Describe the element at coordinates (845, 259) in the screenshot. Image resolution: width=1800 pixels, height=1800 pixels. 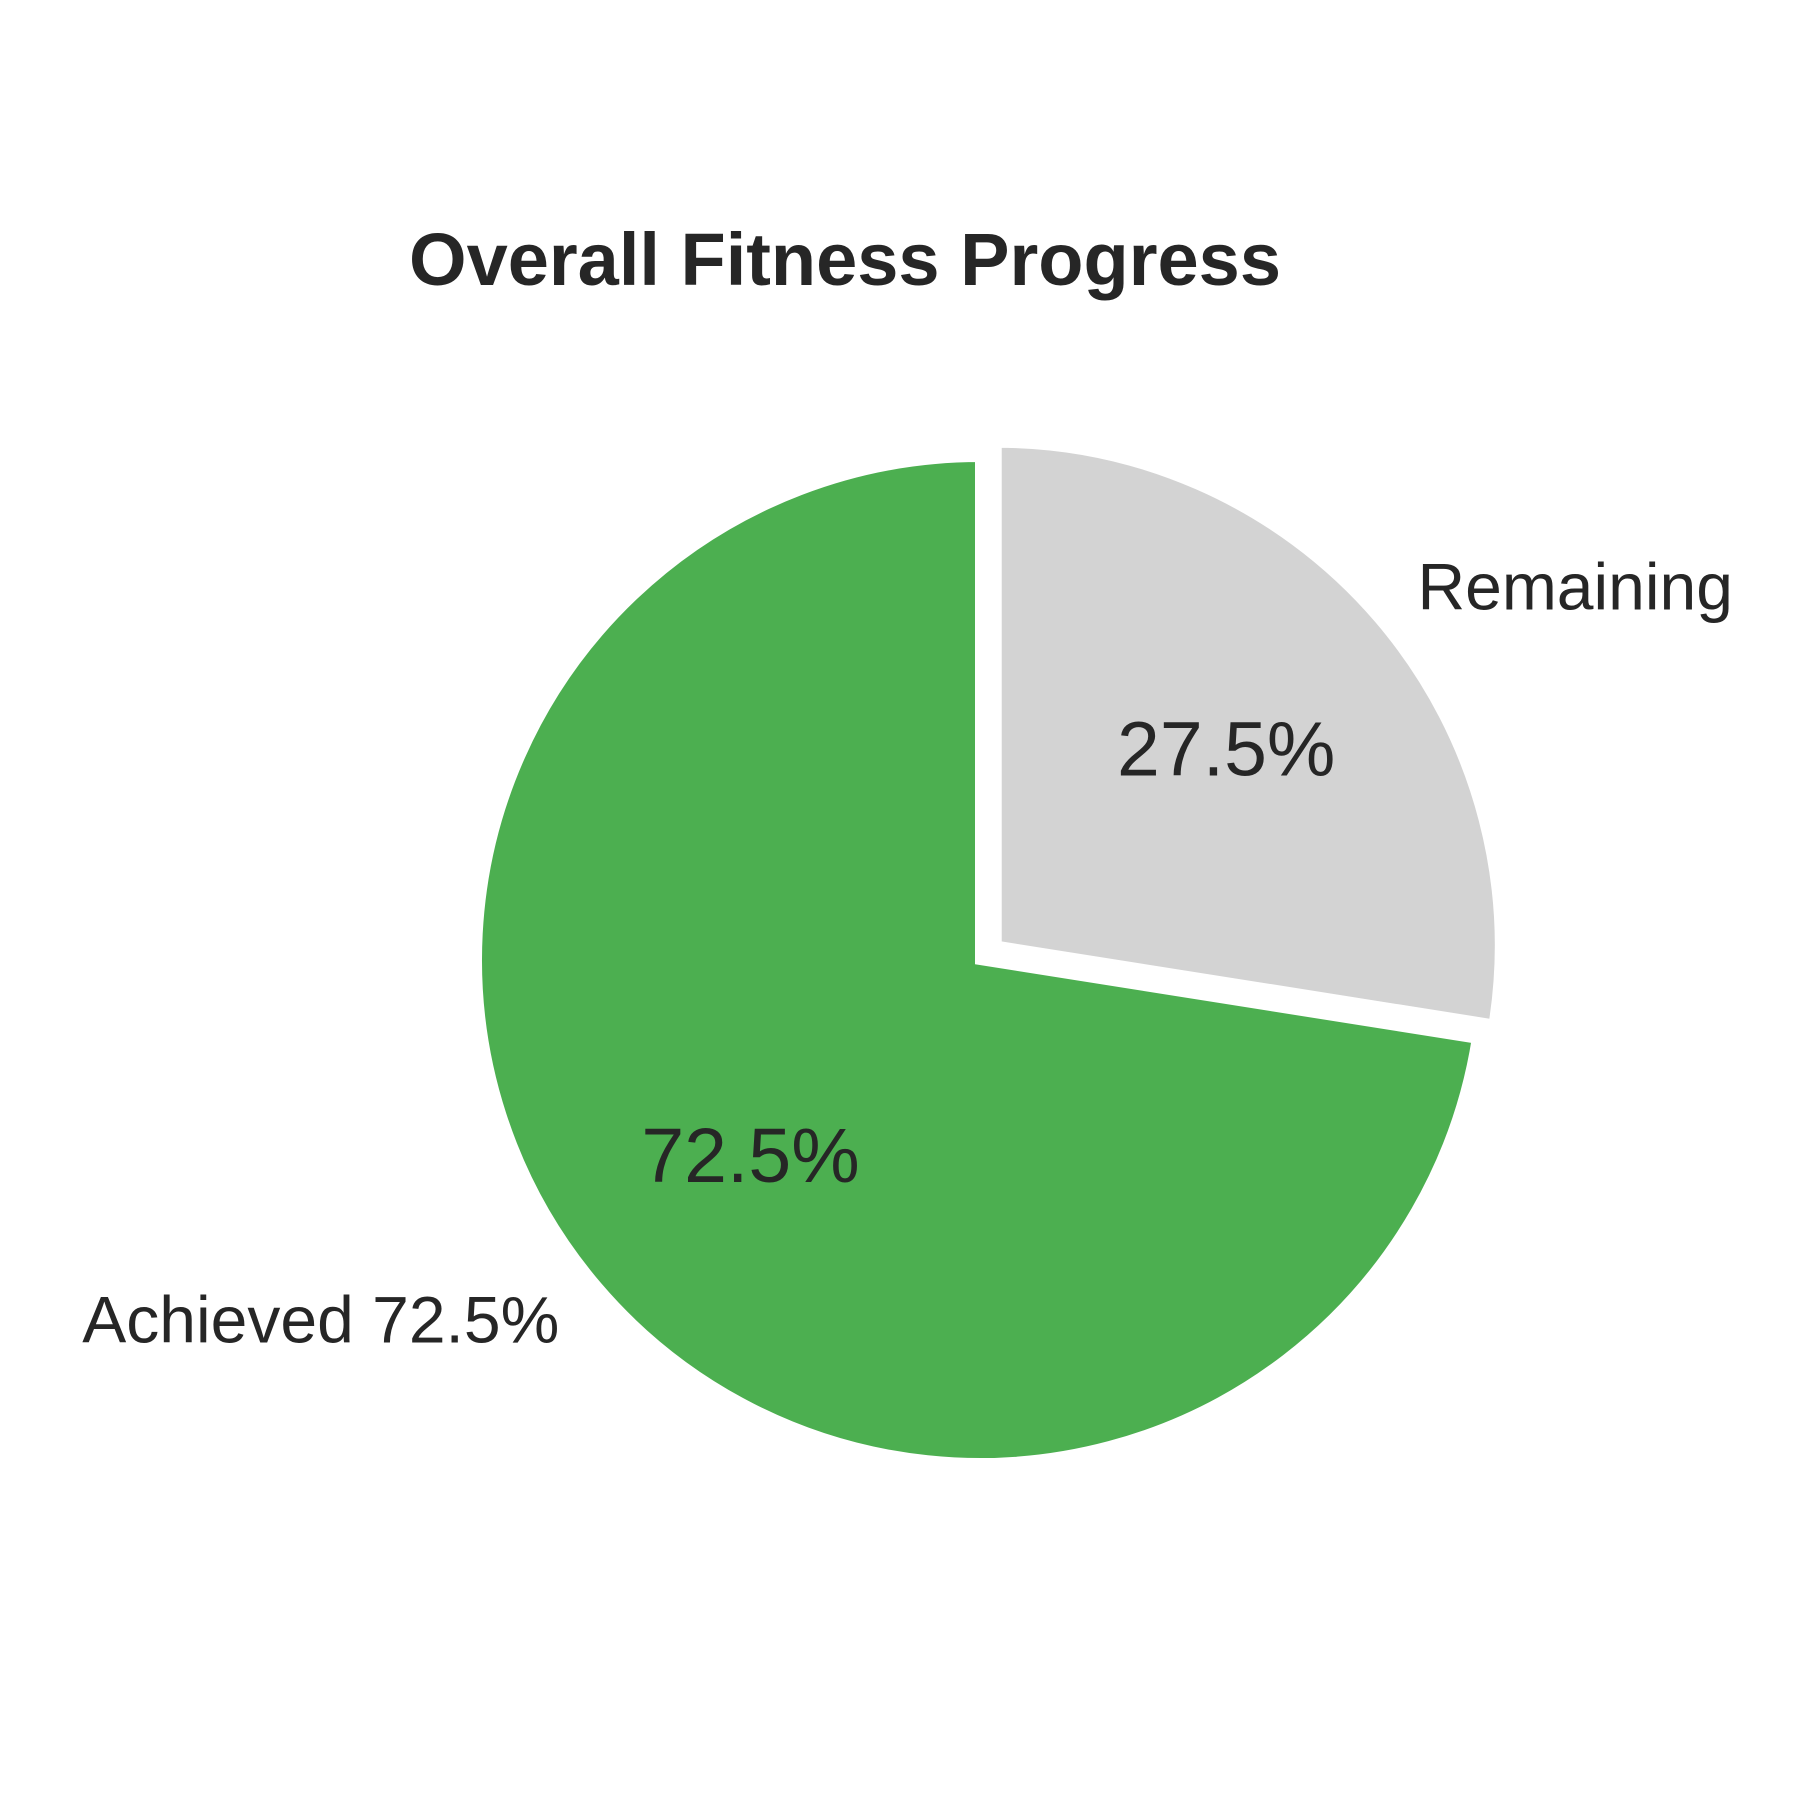
I see `chart-title: Overall Fitness Progress` at that location.